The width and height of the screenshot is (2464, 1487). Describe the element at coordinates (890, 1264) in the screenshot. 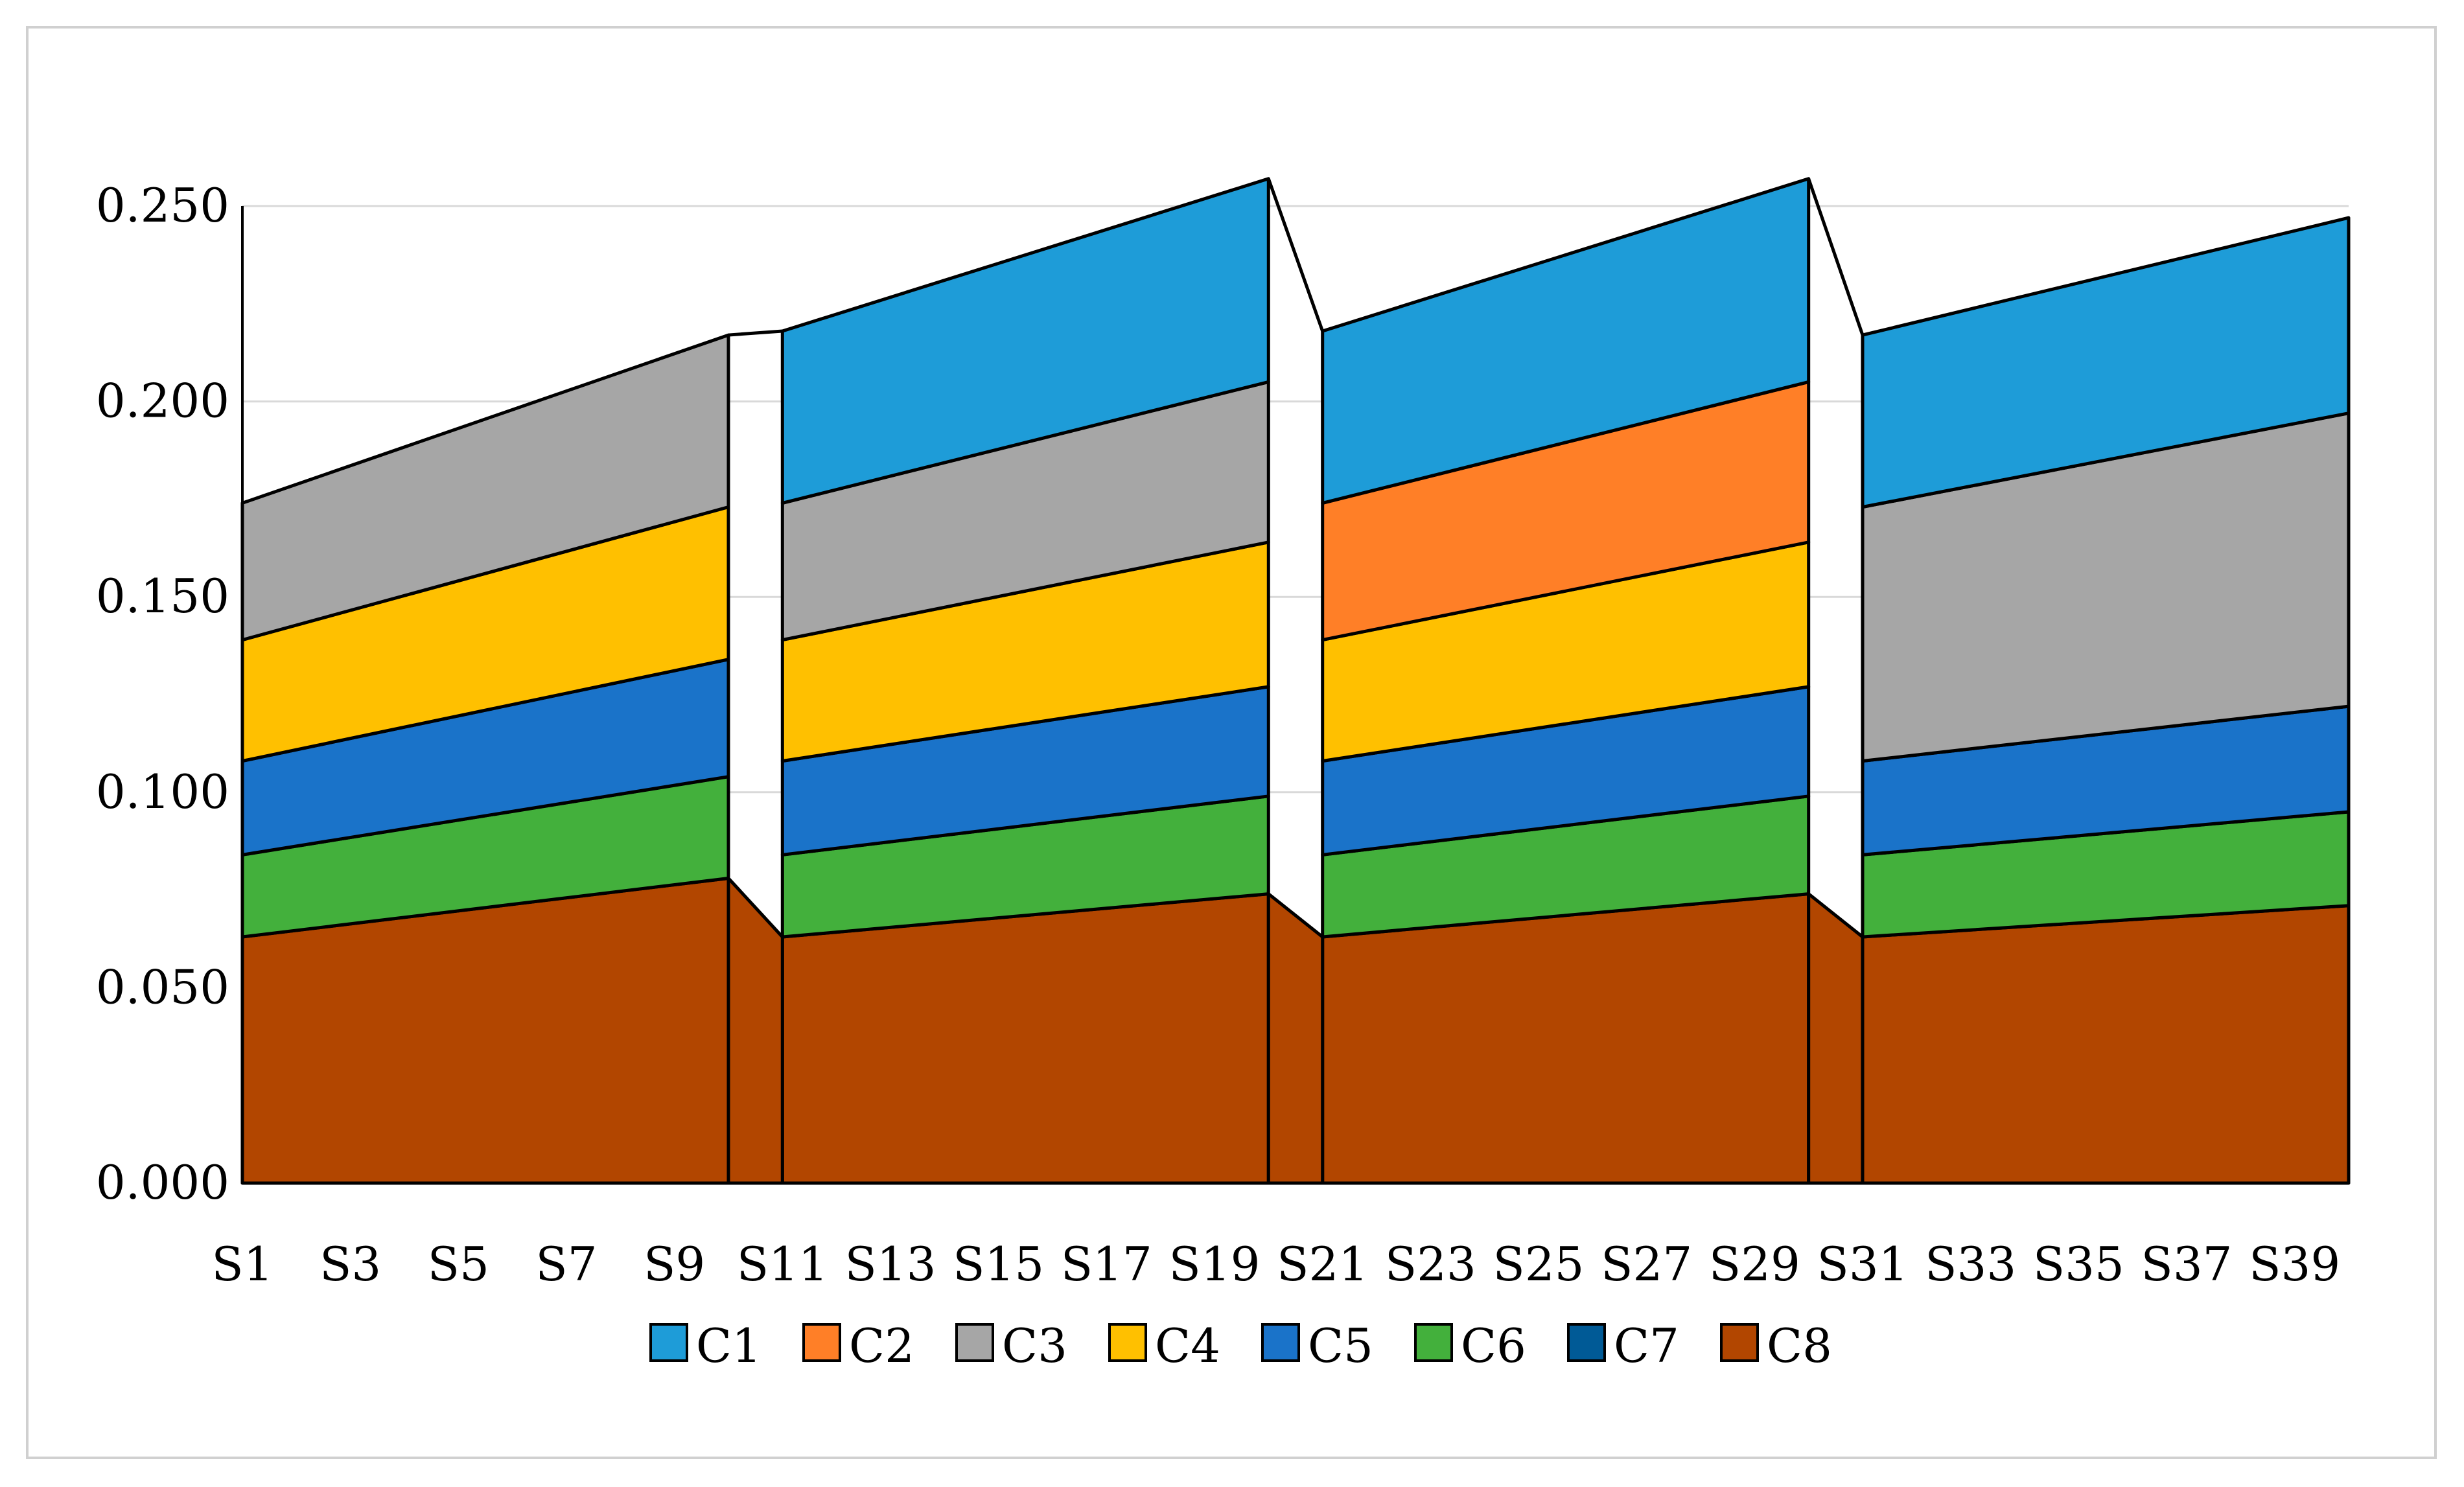

I see `x-tick-label: S13` at that location.